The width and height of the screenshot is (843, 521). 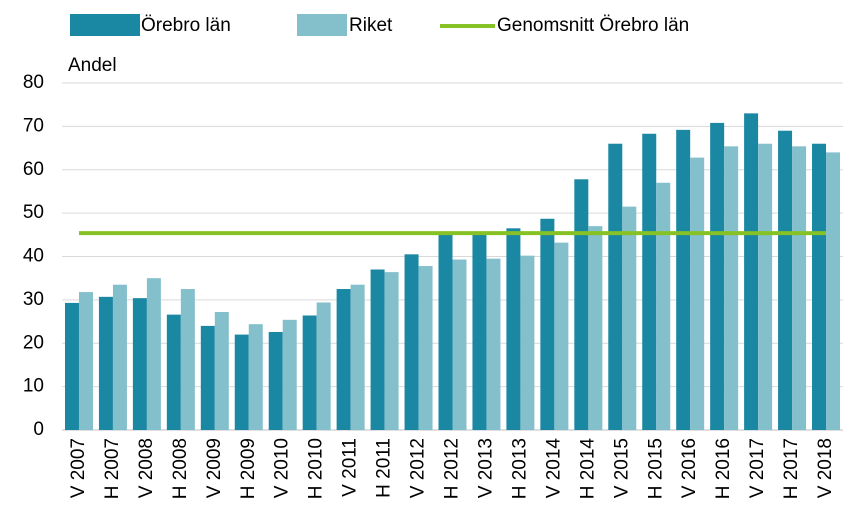 I want to click on legend-label: Örebro län, so click(x=186, y=25).